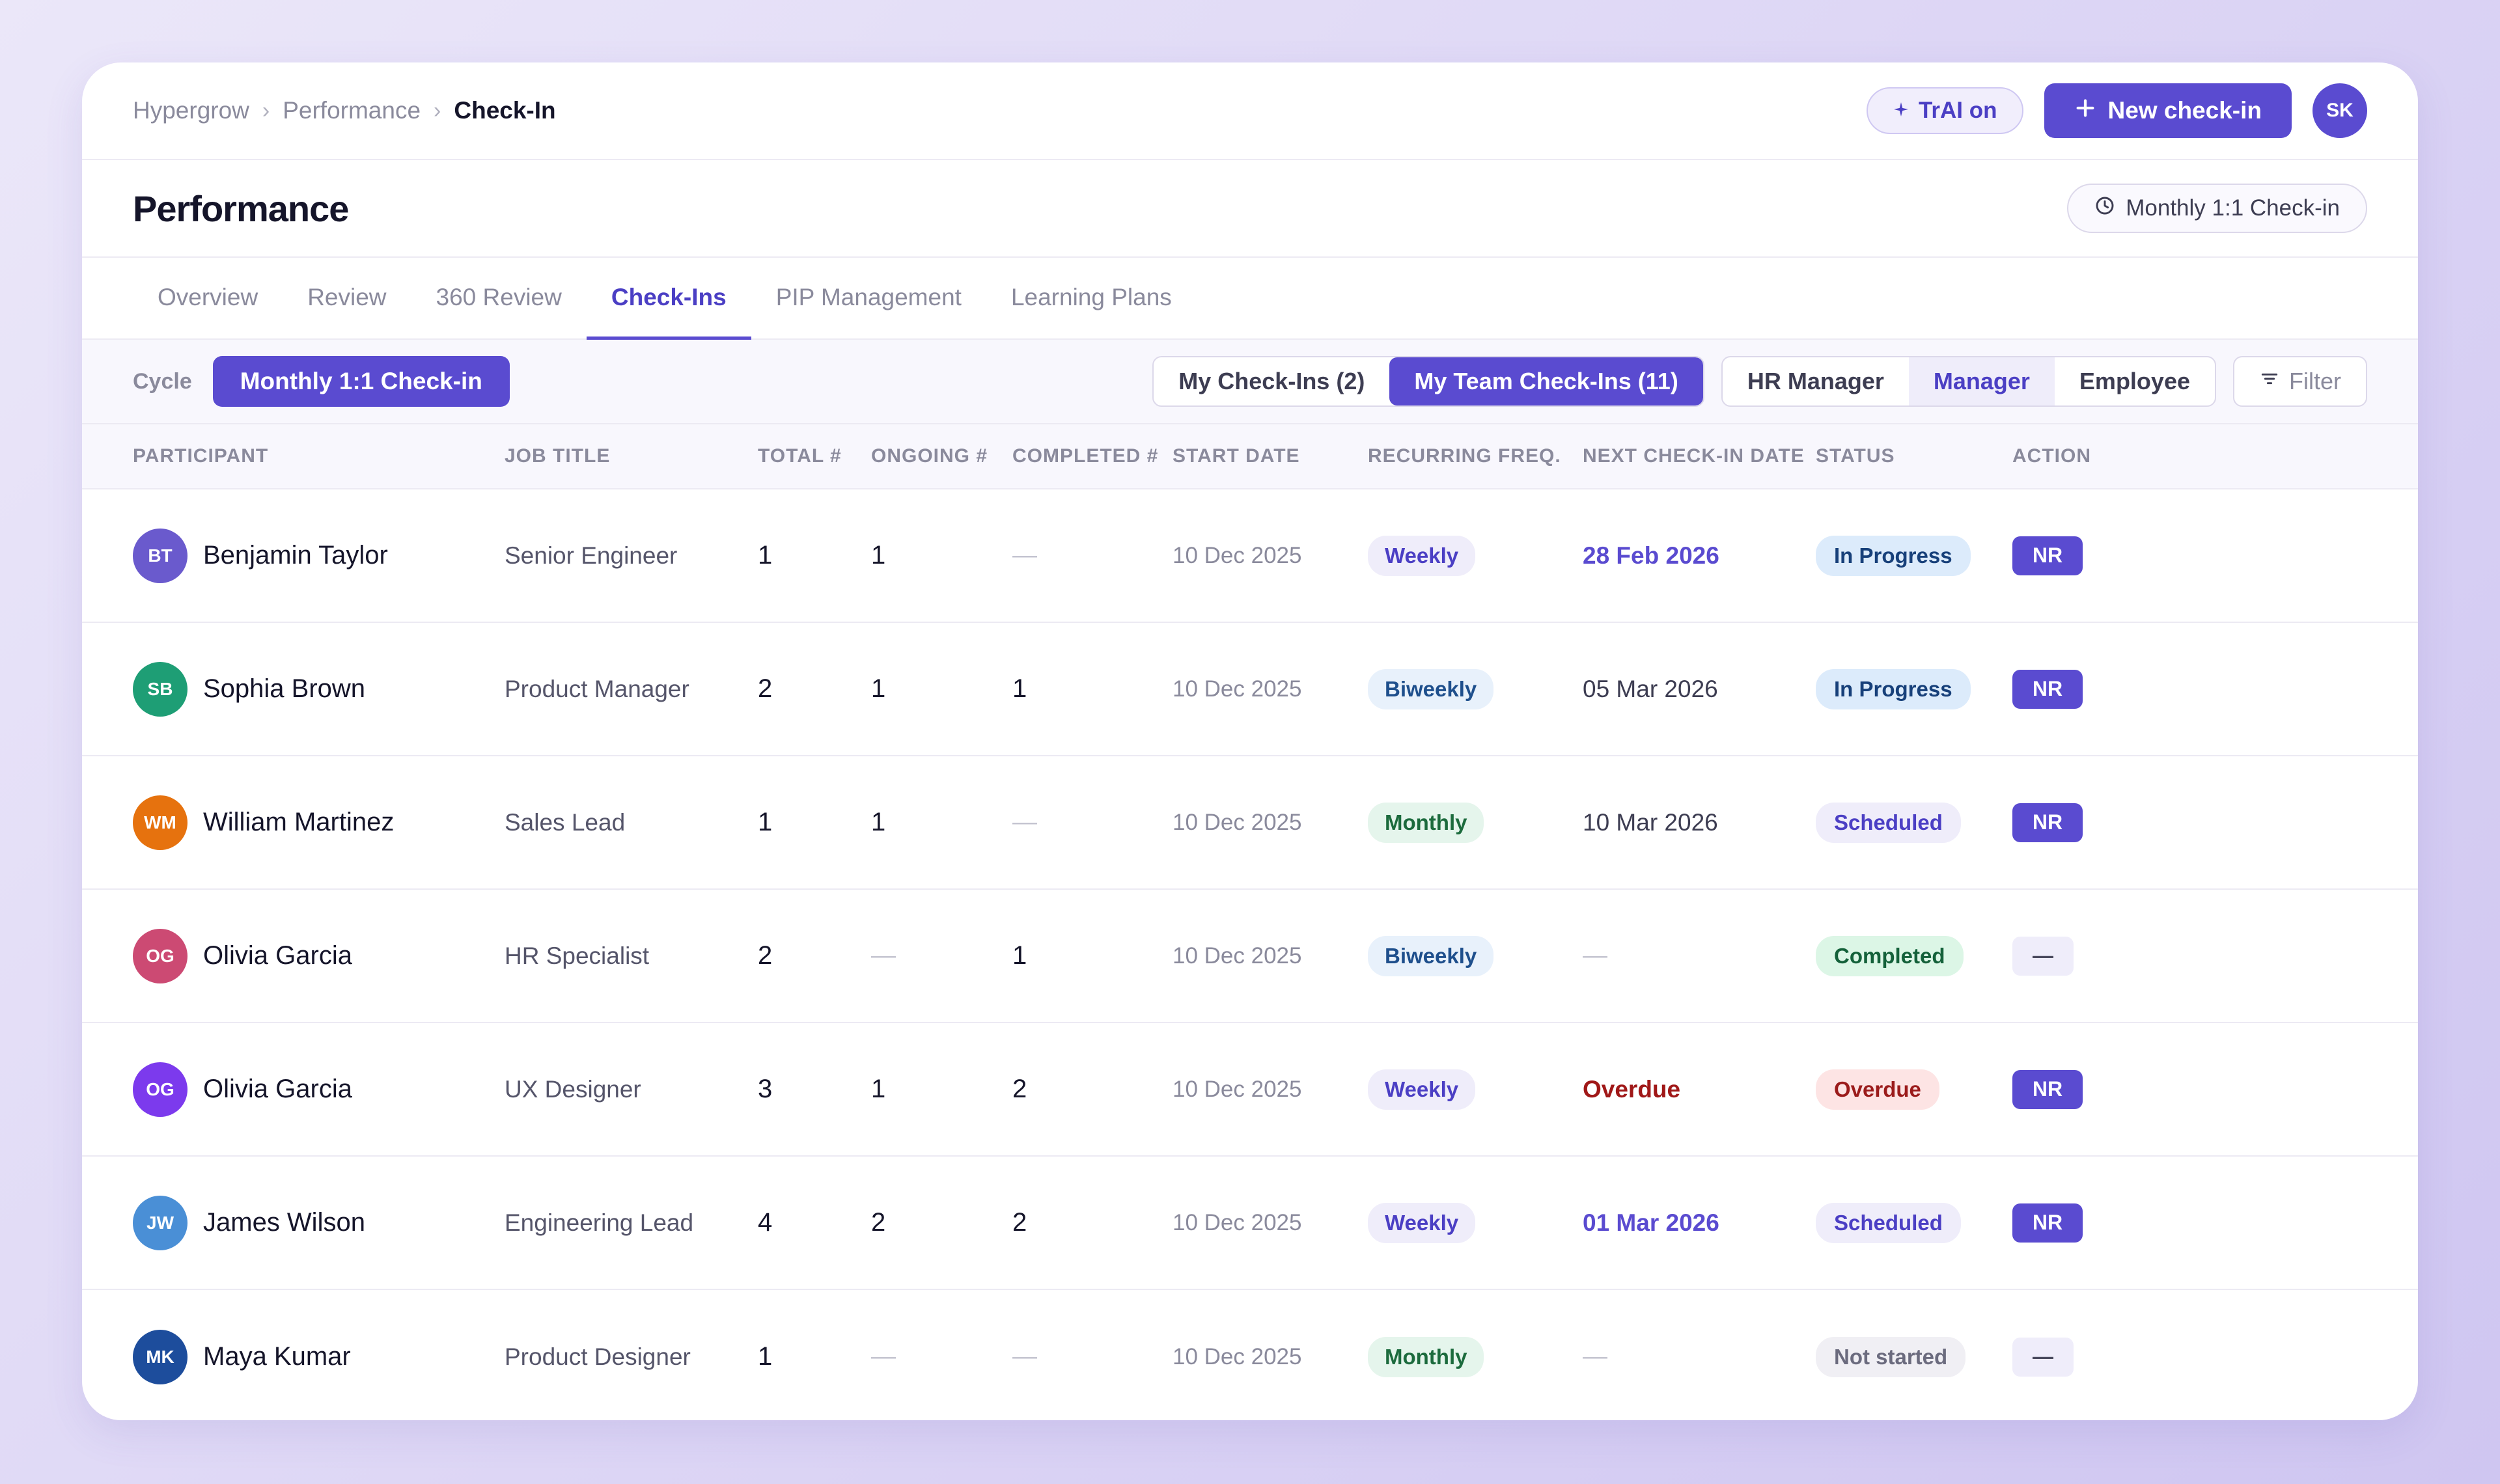 The image size is (2500, 1484). I want to click on job-title: Engineering Lead, so click(599, 1222).